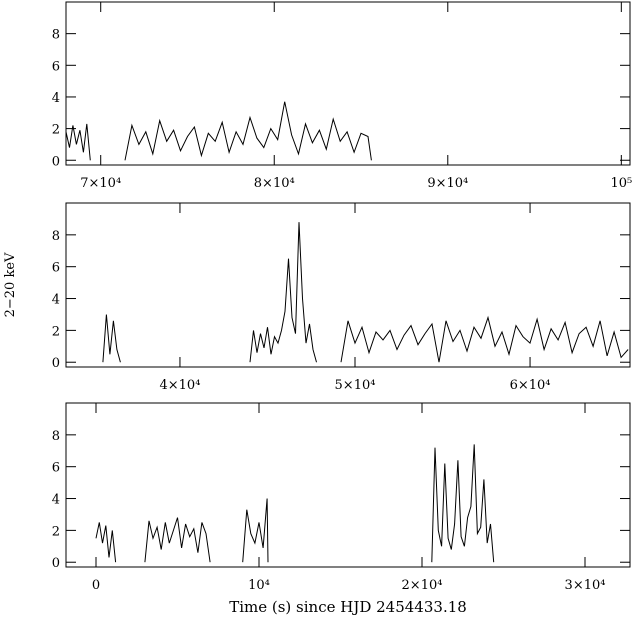 This screenshot has height=624, width=632. What do you see at coordinates (179, 385) in the screenshot?
I see `x-tick-label: 4×10⁴` at bounding box center [179, 385].